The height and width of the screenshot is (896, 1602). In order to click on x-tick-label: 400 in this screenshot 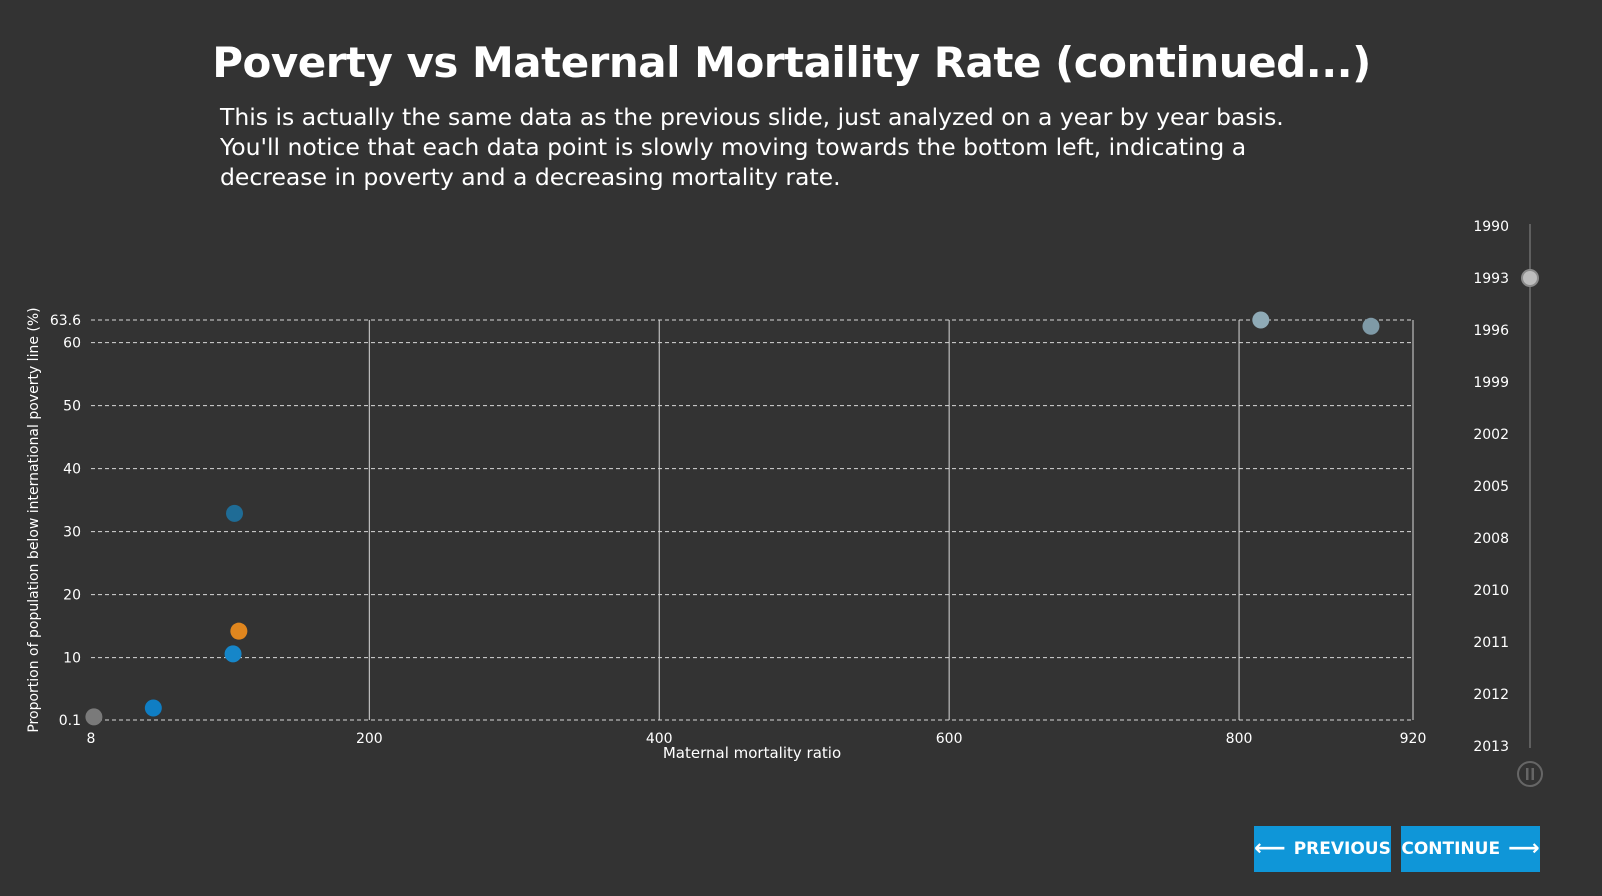, I will do `click(659, 739)`.